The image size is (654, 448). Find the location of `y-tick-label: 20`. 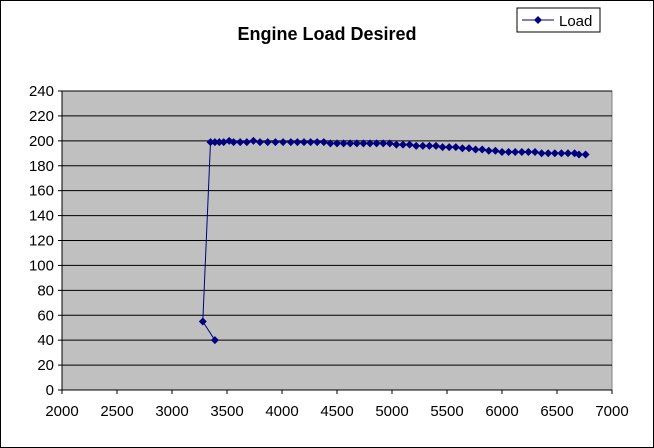

y-tick-label: 20 is located at coordinates (45, 365).